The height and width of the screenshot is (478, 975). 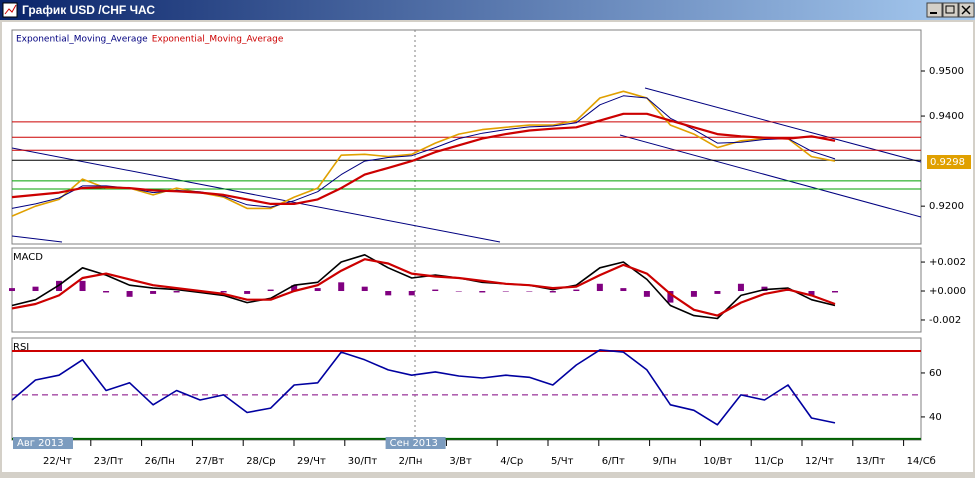 I want to click on x-tick-label: 29/Чт, so click(x=311, y=461).